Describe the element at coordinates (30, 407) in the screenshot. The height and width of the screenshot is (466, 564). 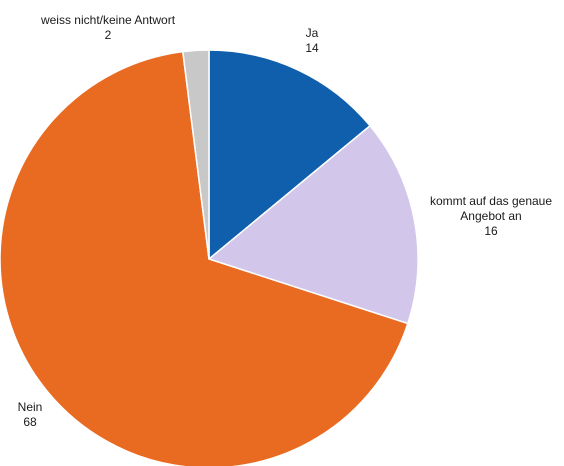
I see `slice-name: Nein` at that location.